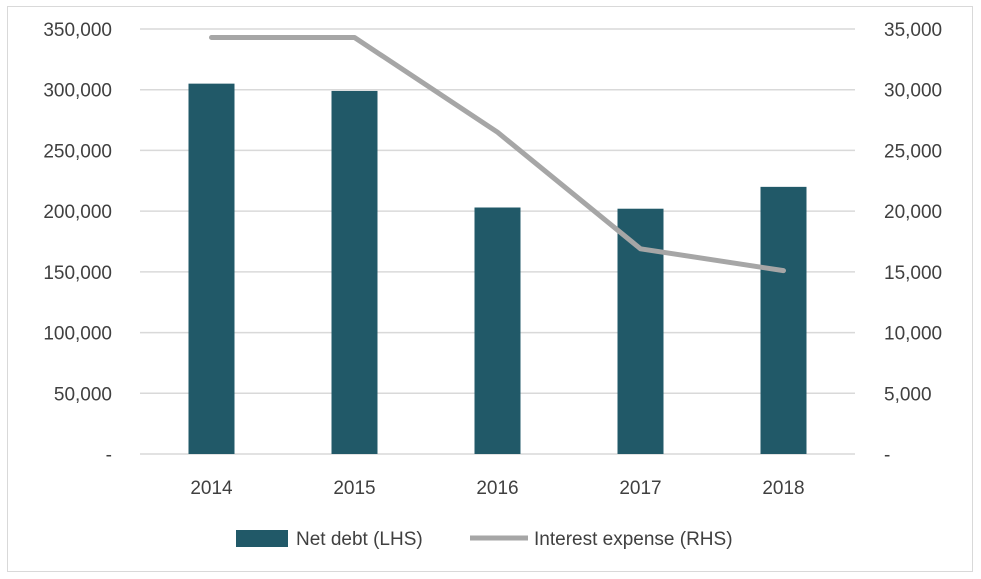  I want to click on legend-interest-expense-label: Interest expense (RHS), so click(633, 539).